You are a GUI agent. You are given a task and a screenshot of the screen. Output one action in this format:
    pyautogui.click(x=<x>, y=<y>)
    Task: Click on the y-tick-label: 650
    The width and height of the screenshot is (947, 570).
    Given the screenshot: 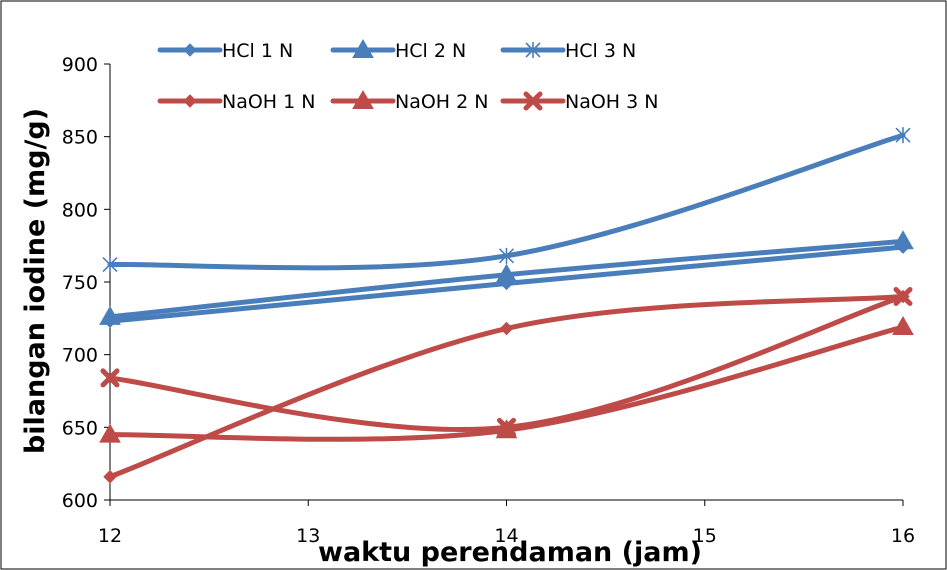 What is the action you would take?
    pyautogui.click(x=80, y=428)
    